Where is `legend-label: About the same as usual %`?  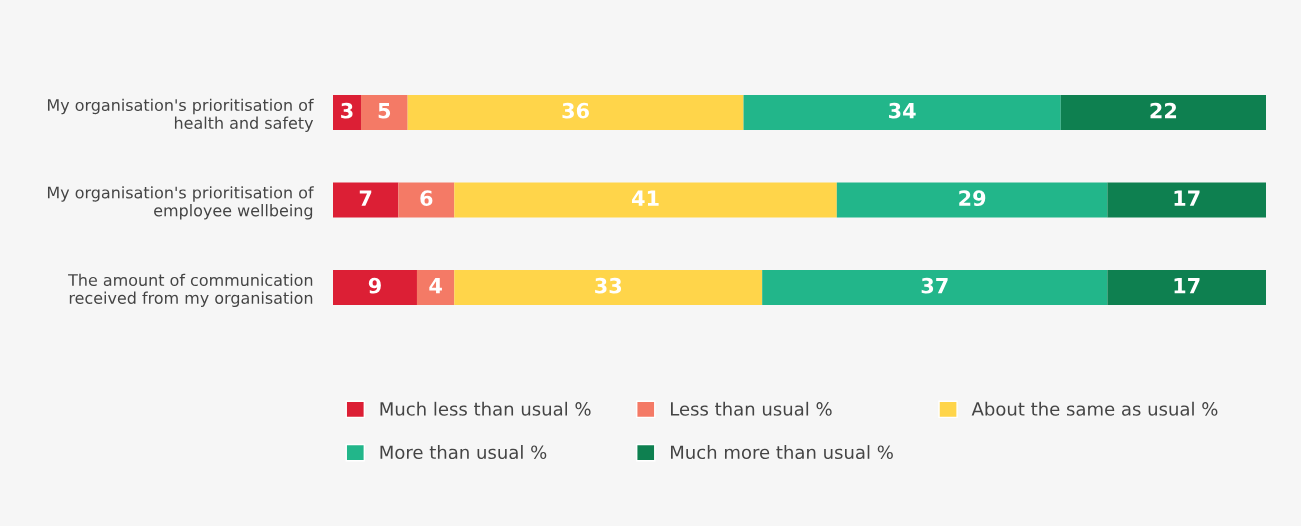
legend-label: About the same as usual % is located at coordinates (1094, 408).